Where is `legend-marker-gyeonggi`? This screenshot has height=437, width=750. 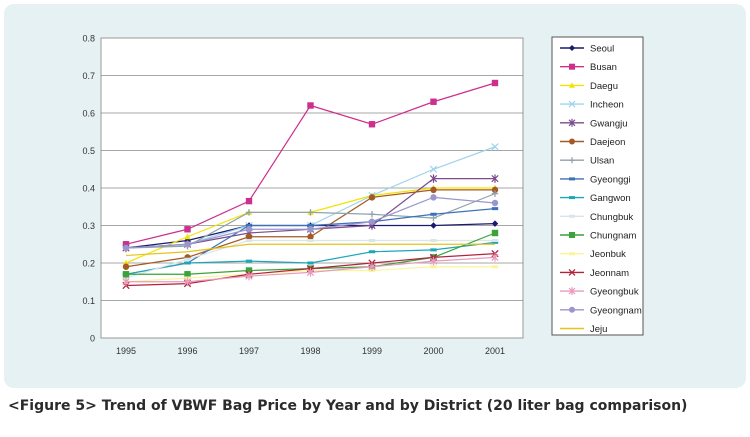 legend-marker-gyeonggi is located at coordinates (572, 179).